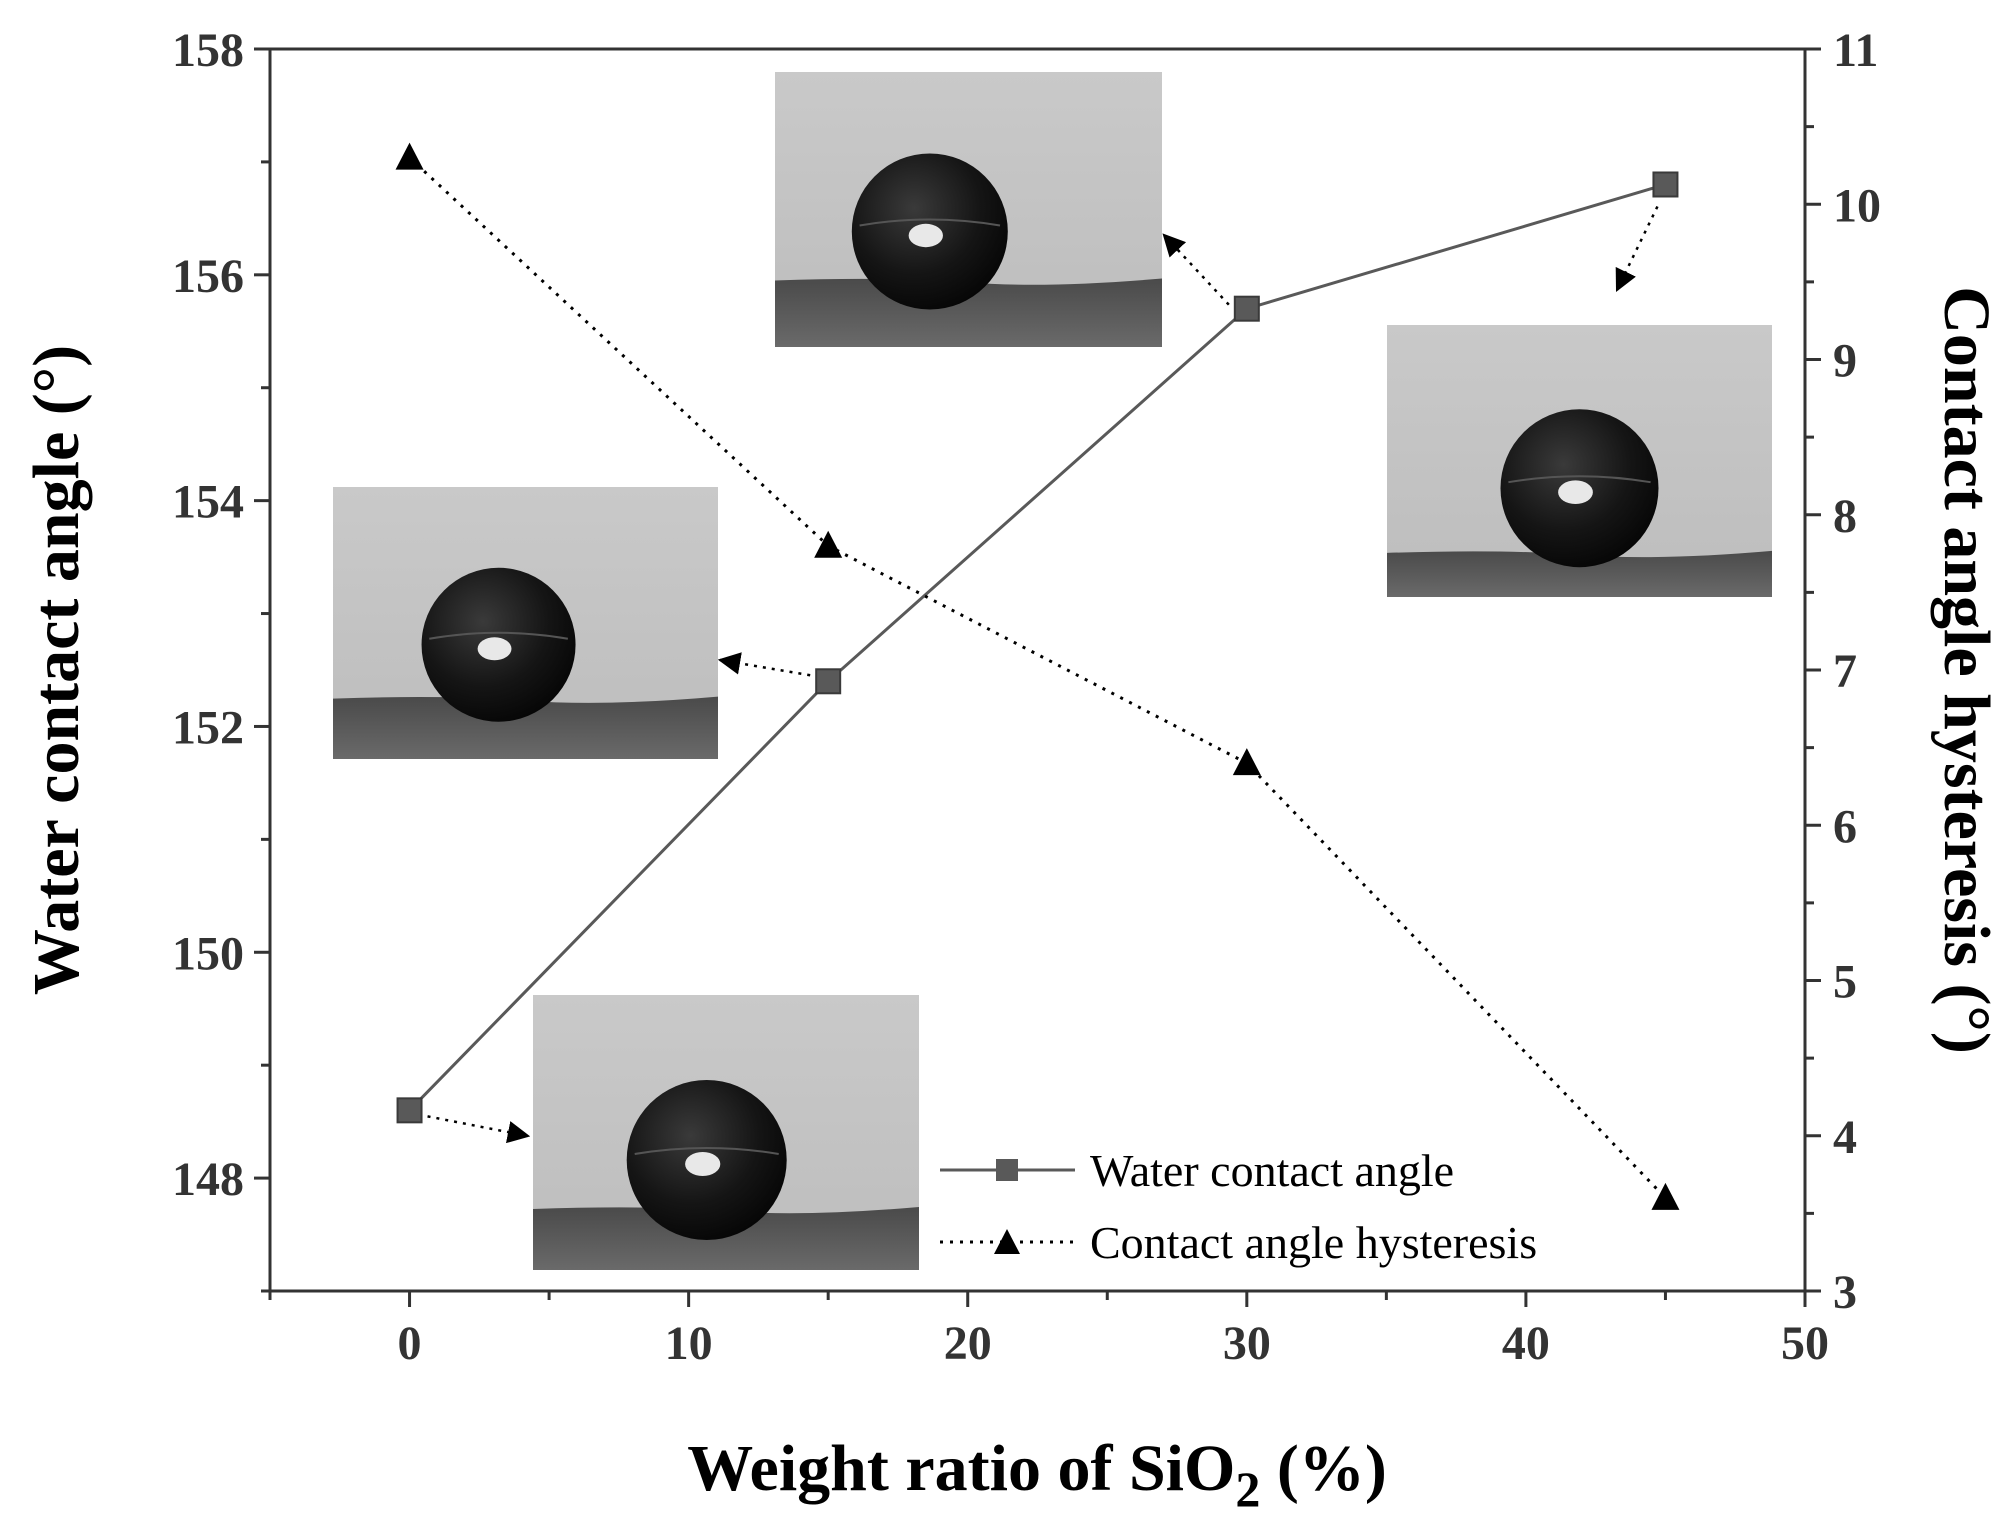  Describe the element at coordinates (1845, 826) in the screenshot. I see `right-y-tick-label: 6` at that location.